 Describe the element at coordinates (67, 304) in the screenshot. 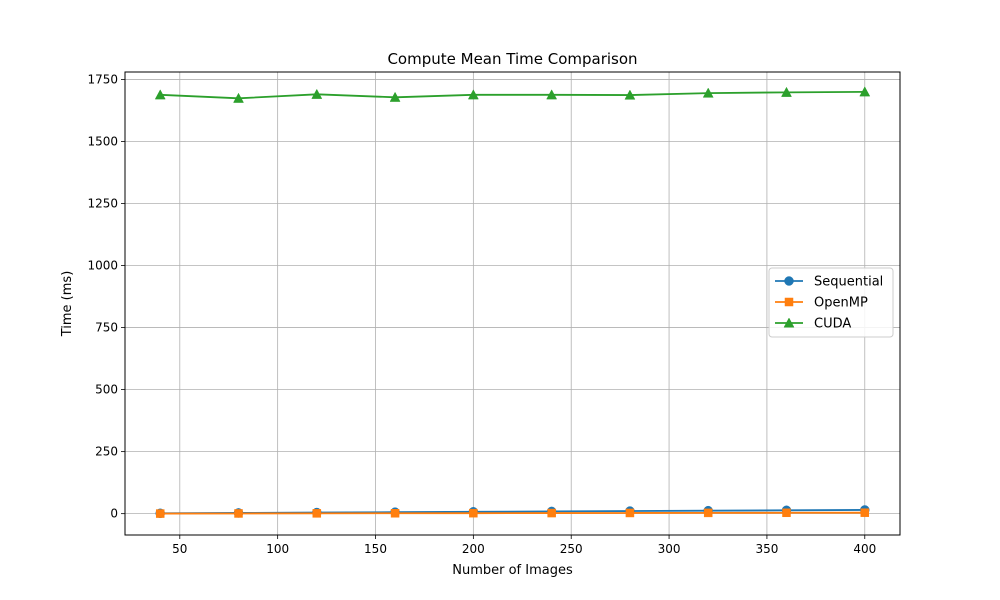

I see `y-axis-label: Time (ms)` at that location.